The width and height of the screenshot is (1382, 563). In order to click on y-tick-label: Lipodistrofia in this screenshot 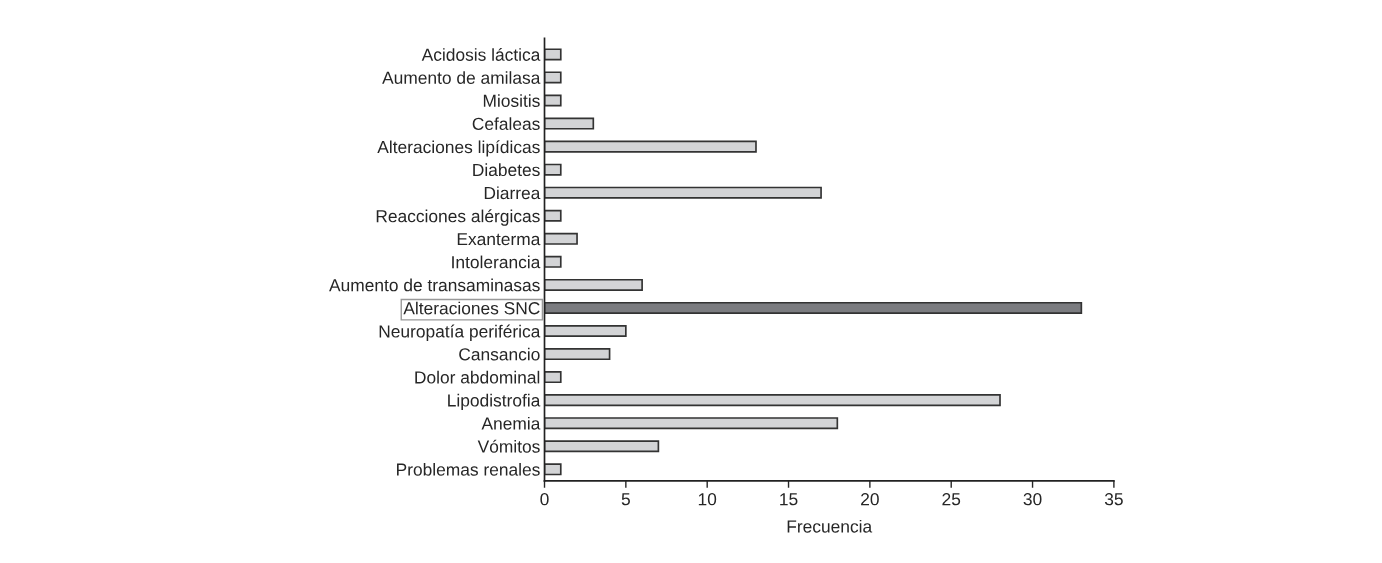, I will do `click(494, 402)`.